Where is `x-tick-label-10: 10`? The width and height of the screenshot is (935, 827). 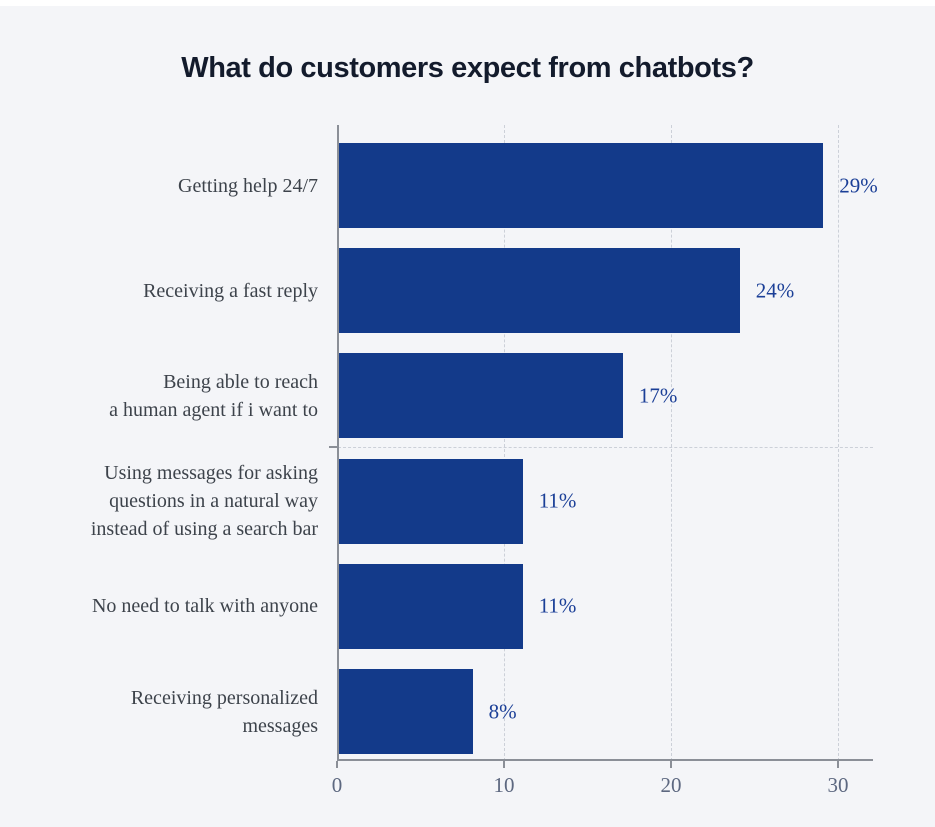 x-tick-label-10: 10 is located at coordinates (504, 785).